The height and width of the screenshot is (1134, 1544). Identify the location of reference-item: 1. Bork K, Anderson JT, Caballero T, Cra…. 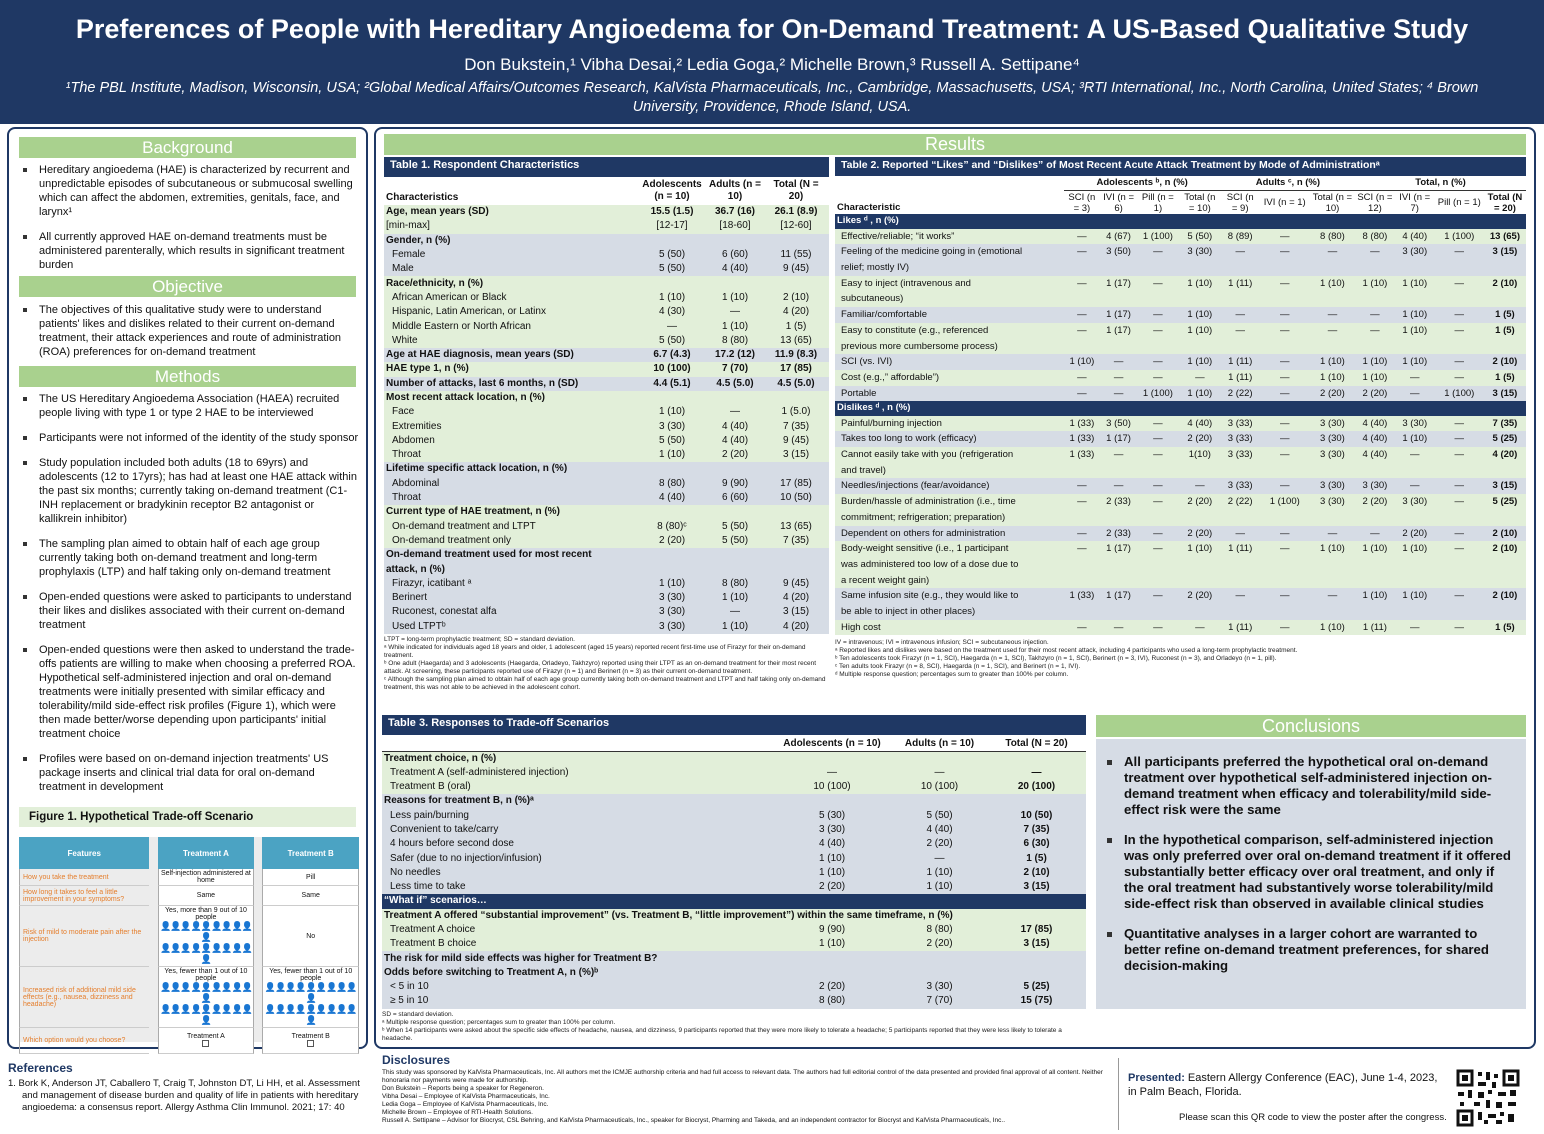
(184, 1095).